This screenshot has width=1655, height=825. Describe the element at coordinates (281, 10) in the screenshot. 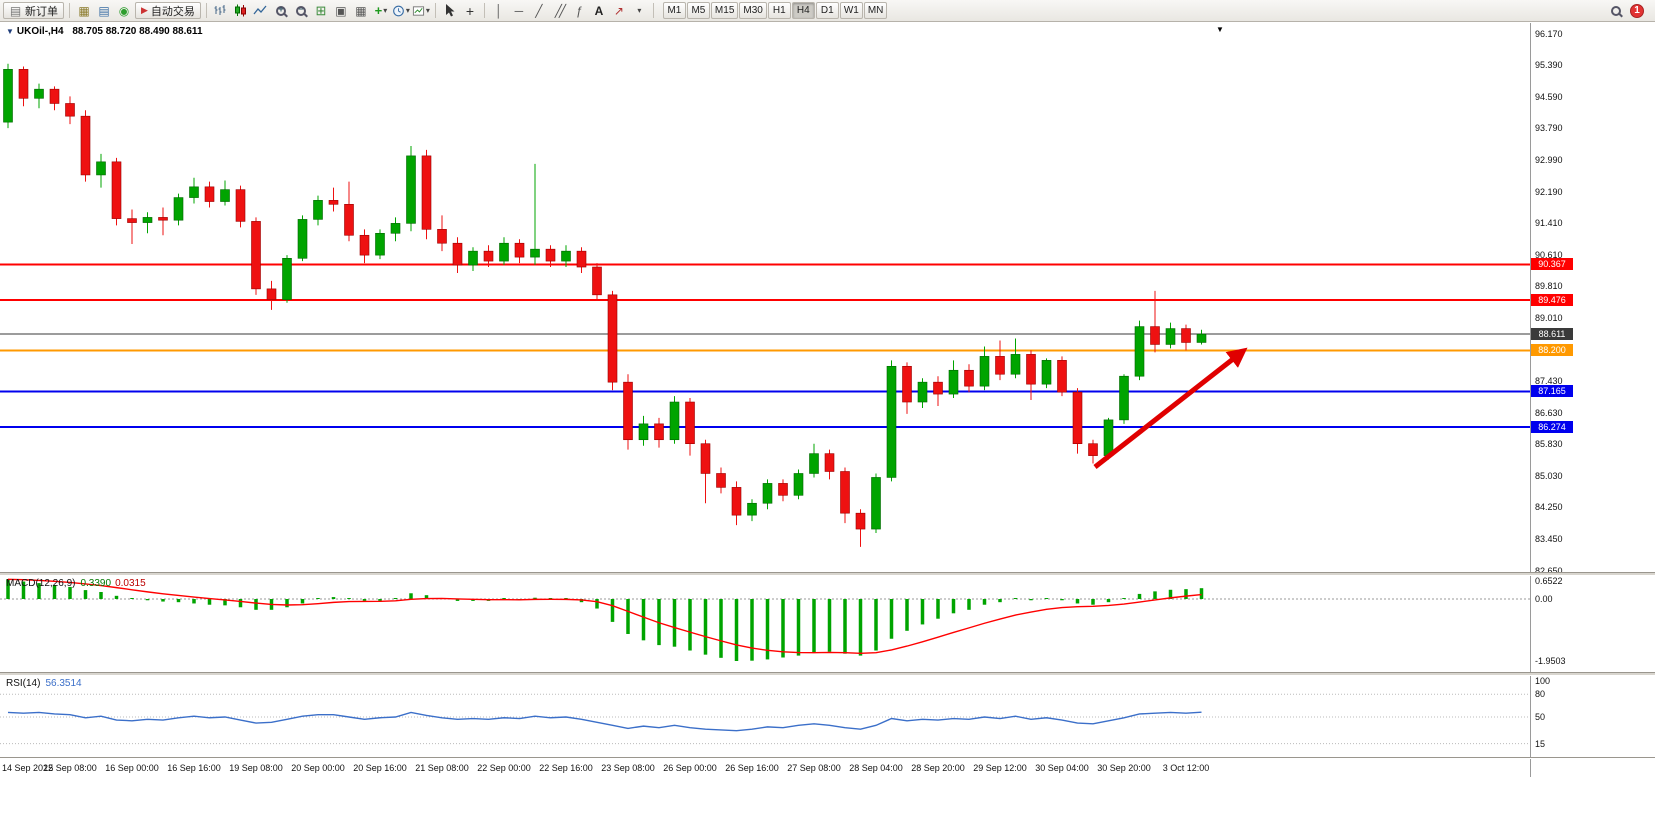

I see `zoom-in-icon: +` at that location.